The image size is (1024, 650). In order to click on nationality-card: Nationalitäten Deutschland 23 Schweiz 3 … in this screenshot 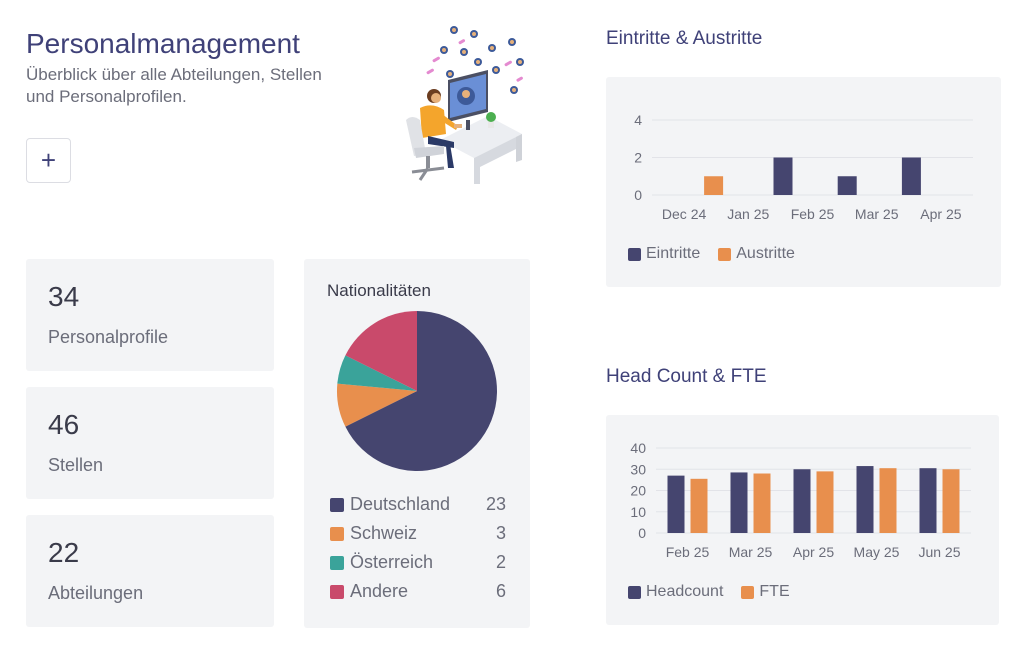, I will do `click(417, 443)`.